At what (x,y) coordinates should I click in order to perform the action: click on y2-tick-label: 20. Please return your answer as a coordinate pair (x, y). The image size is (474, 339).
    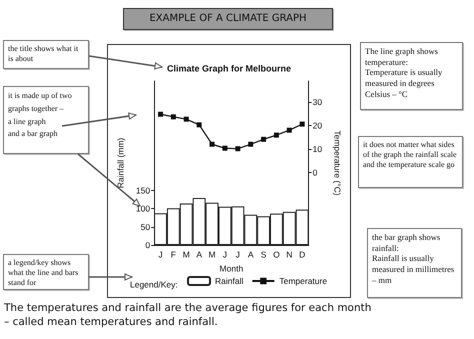
    Looking at the image, I should click on (317, 125).